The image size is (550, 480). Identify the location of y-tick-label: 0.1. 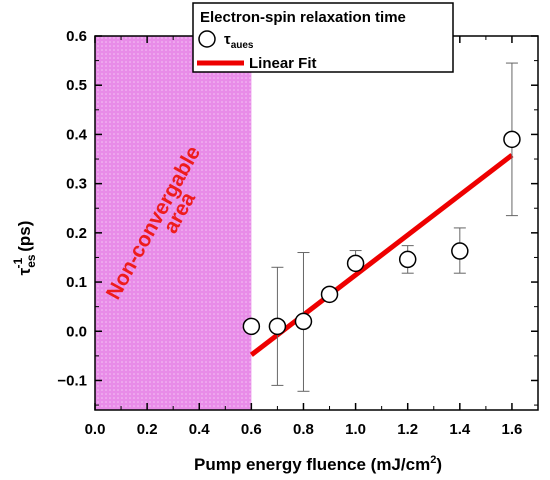
(76, 282).